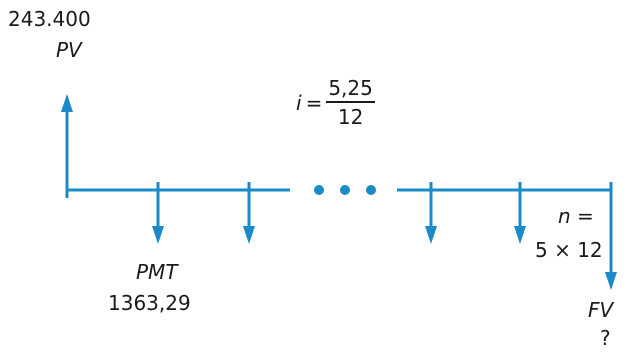 The width and height of the screenshot is (629, 355). I want to click on rate-fraction: 5,25 12, so click(350, 102).